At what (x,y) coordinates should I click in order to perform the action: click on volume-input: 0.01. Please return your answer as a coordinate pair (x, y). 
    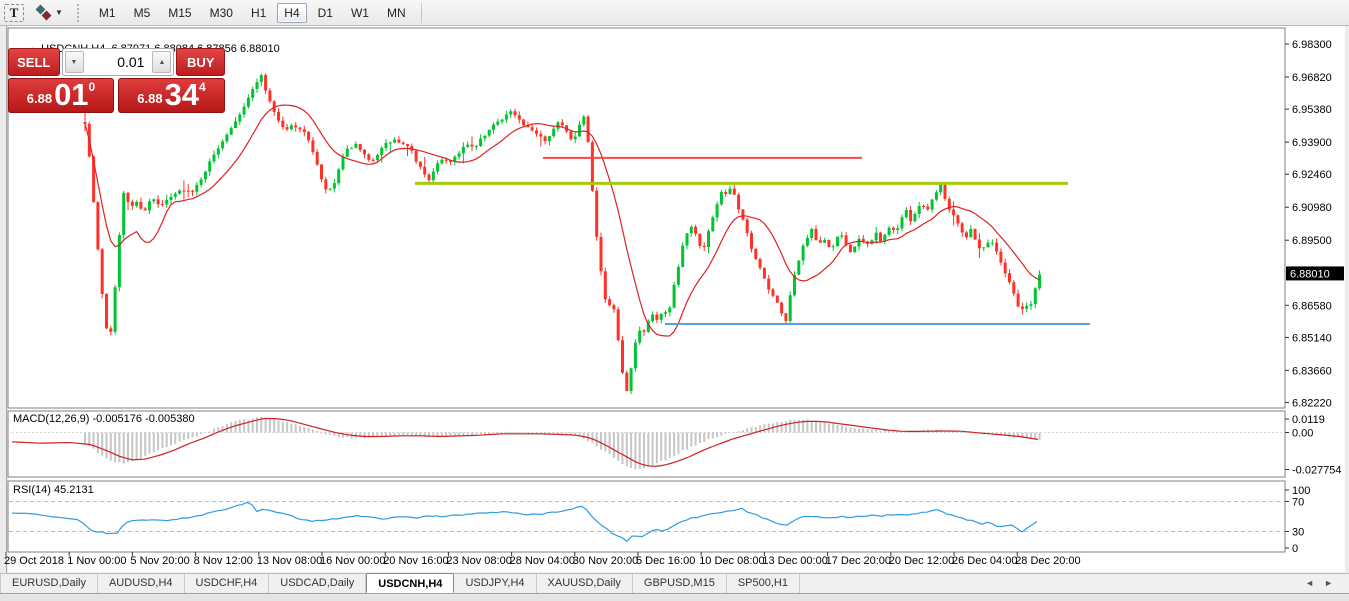
    Looking at the image, I should click on (131, 62).